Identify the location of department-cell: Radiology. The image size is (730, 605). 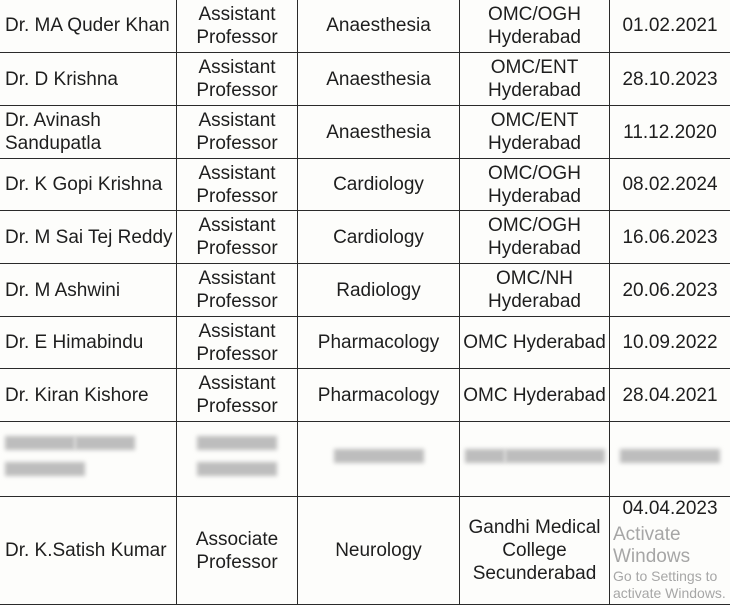
(379, 290).